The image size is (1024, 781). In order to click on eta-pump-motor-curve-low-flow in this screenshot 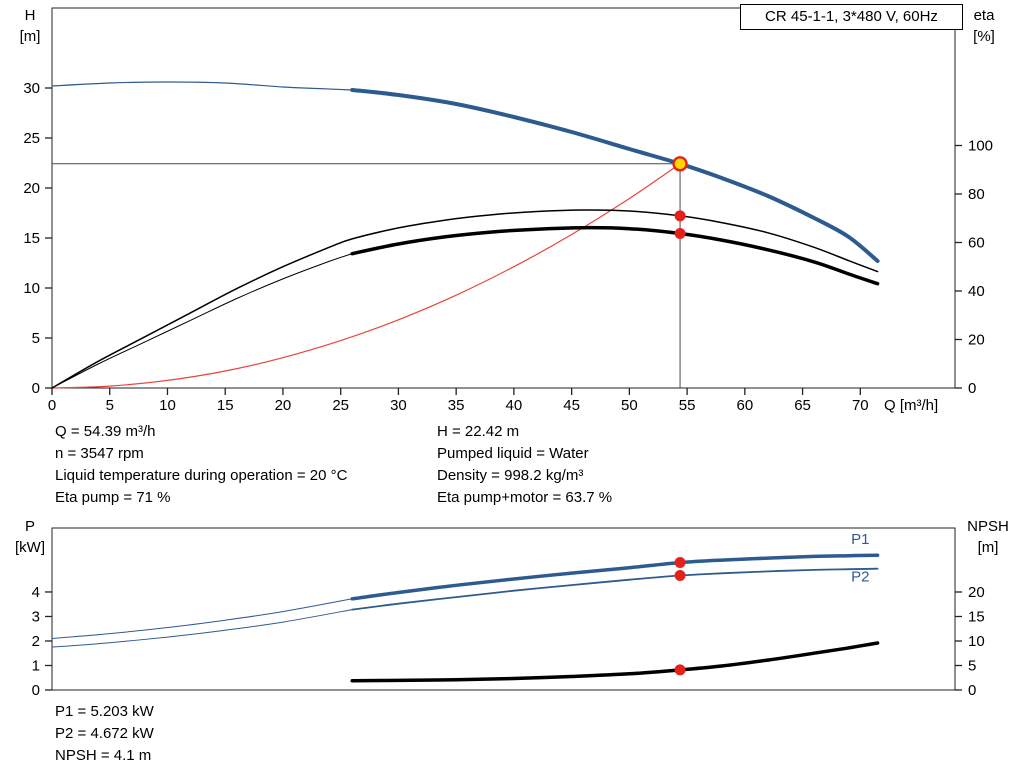, I will do `click(202, 321)`.